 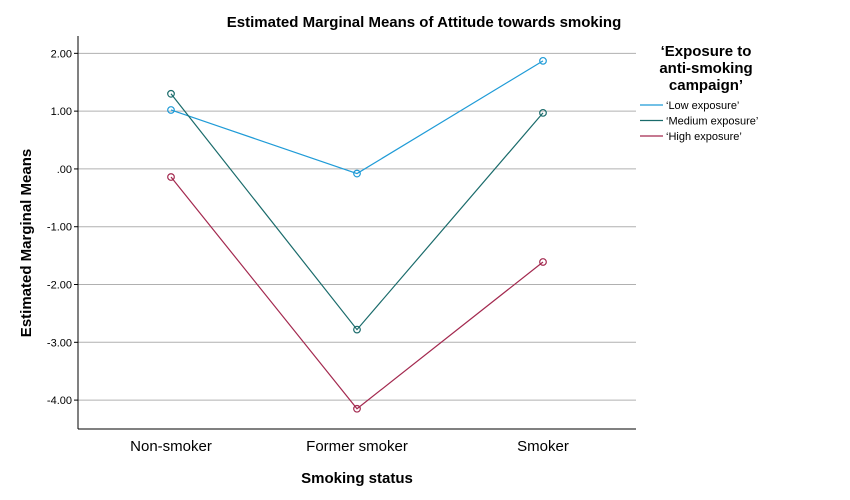 I want to click on y-tick-label: 2.00, so click(x=61, y=54).